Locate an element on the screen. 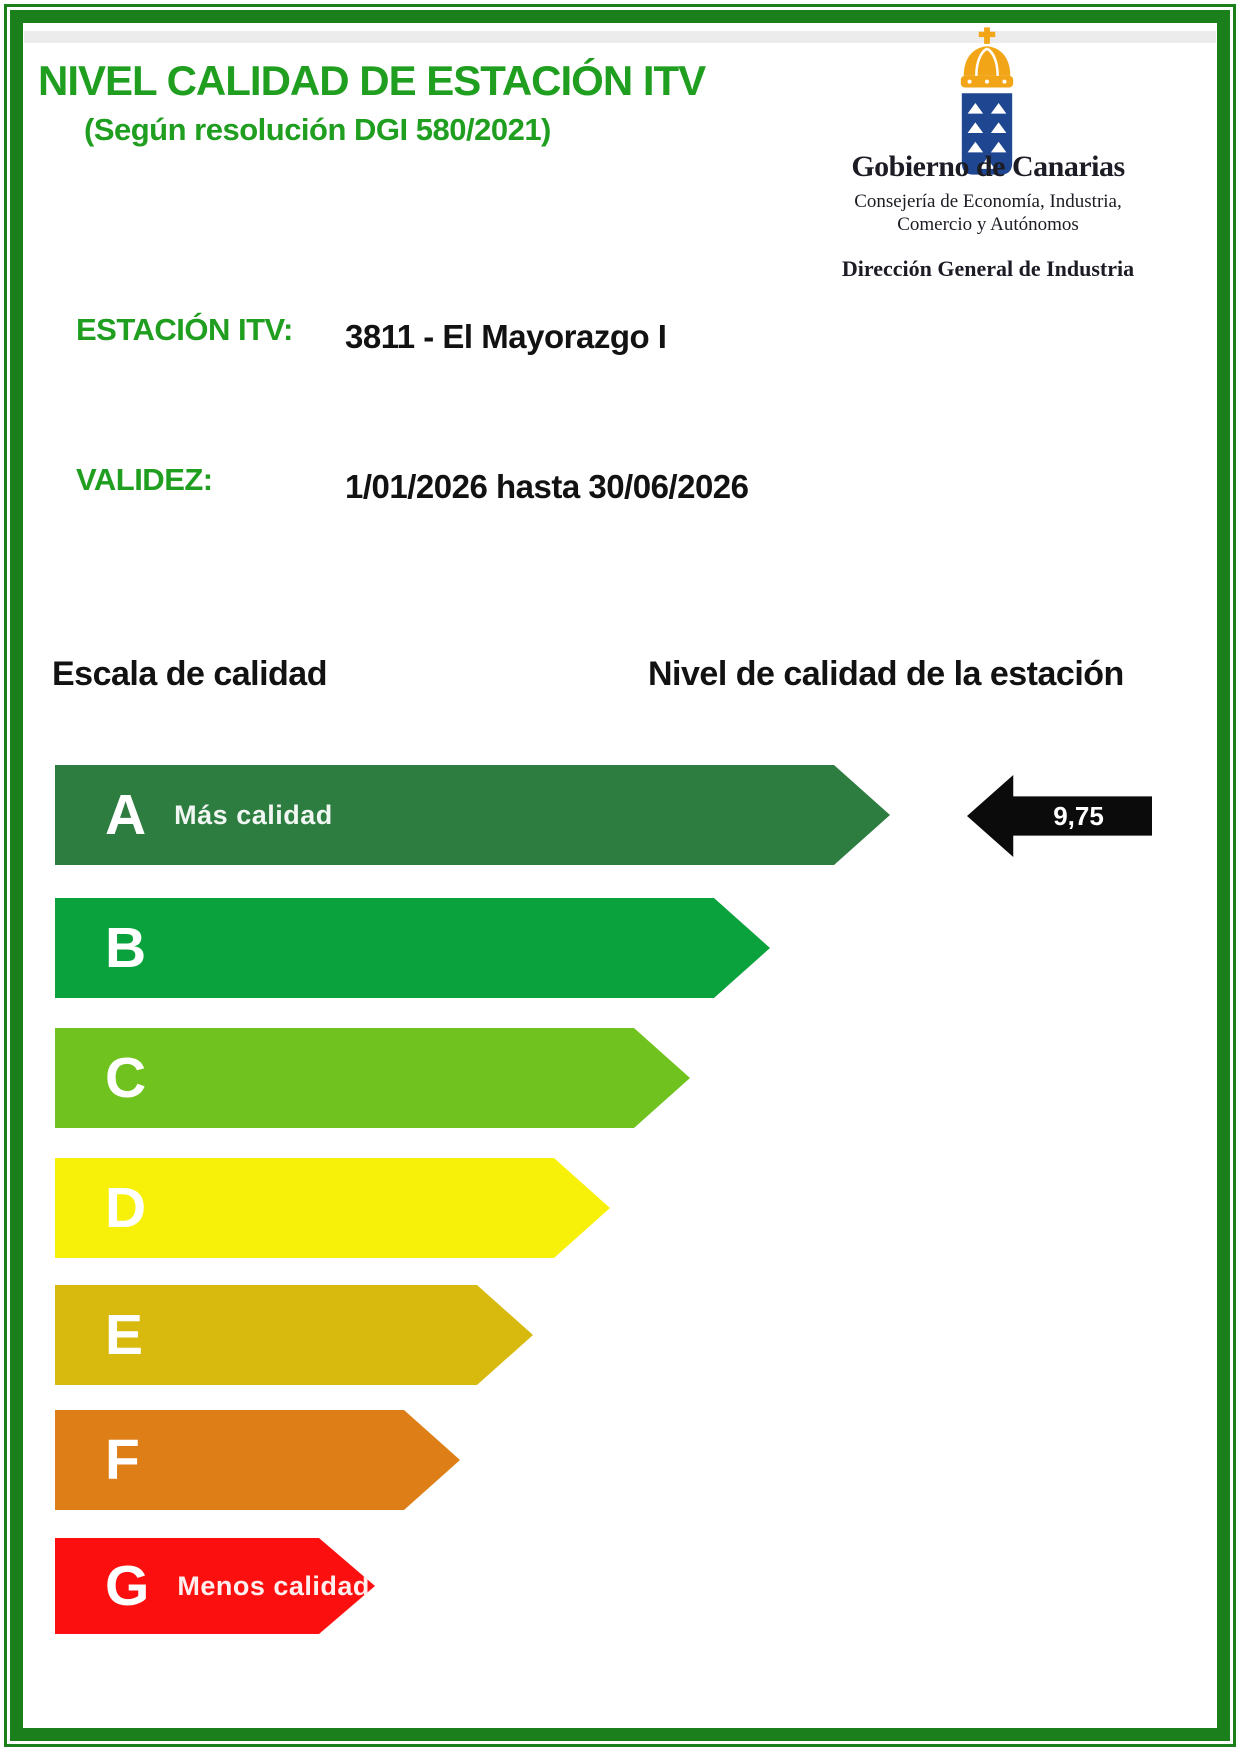  government-department-line1: Consejería de Economía, Industria, is located at coordinates (988, 201).